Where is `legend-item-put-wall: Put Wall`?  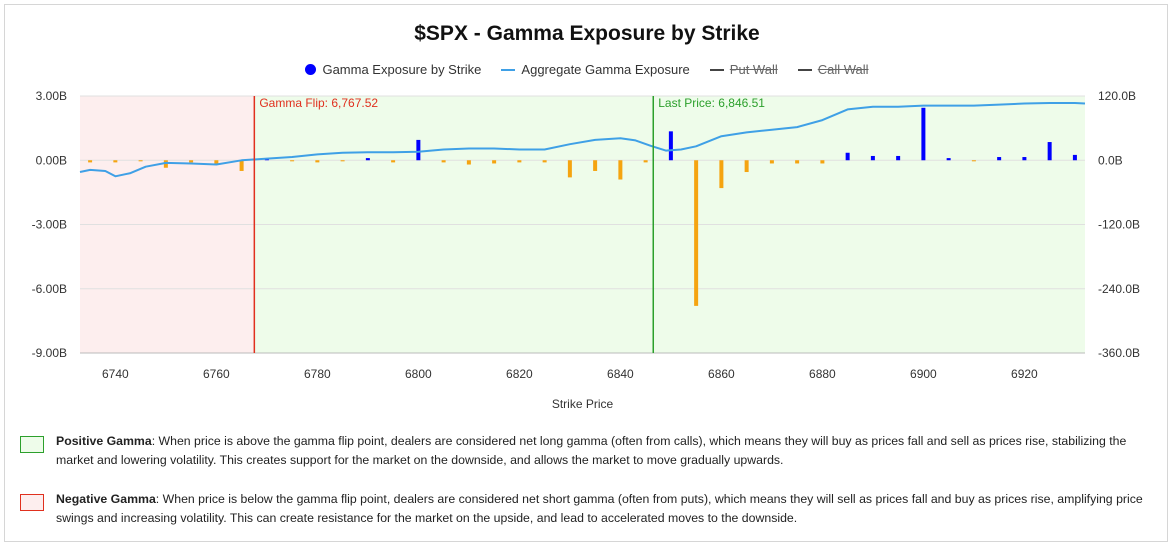 legend-item-put-wall: Put Wall is located at coordinates (743, 69).